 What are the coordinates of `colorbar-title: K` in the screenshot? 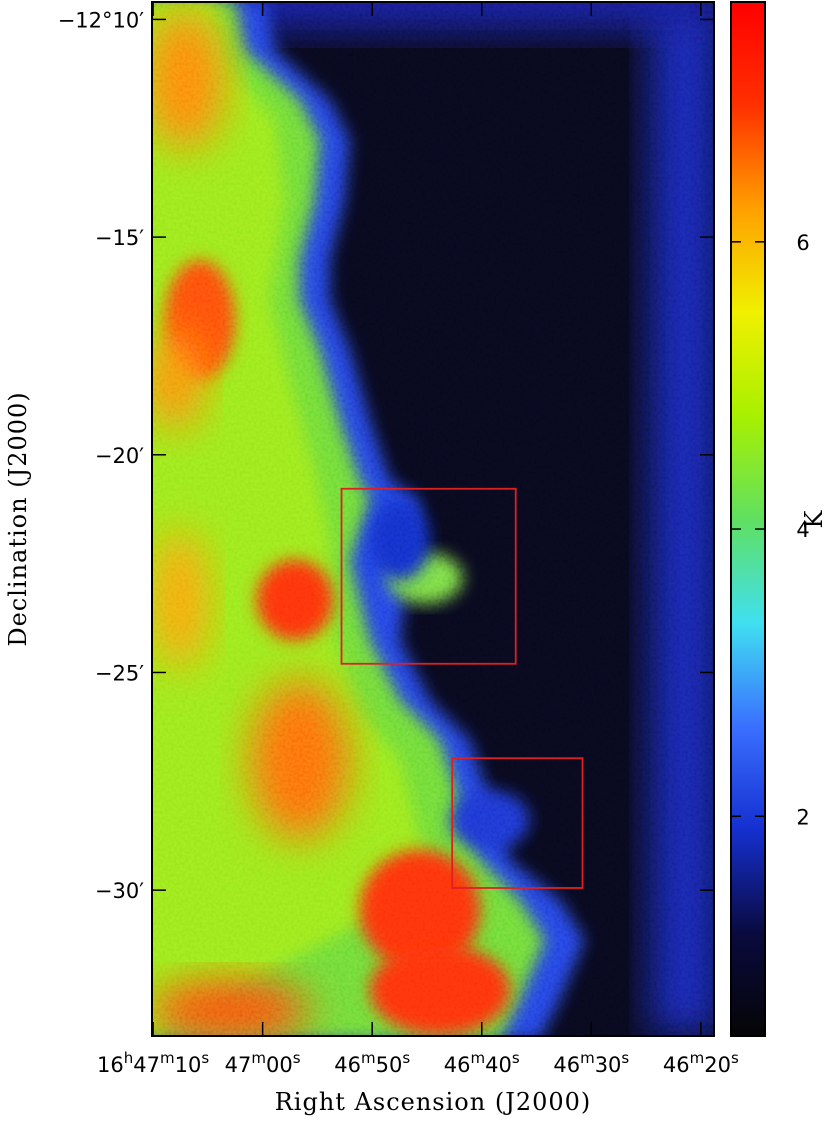 It's located at (814, 518).